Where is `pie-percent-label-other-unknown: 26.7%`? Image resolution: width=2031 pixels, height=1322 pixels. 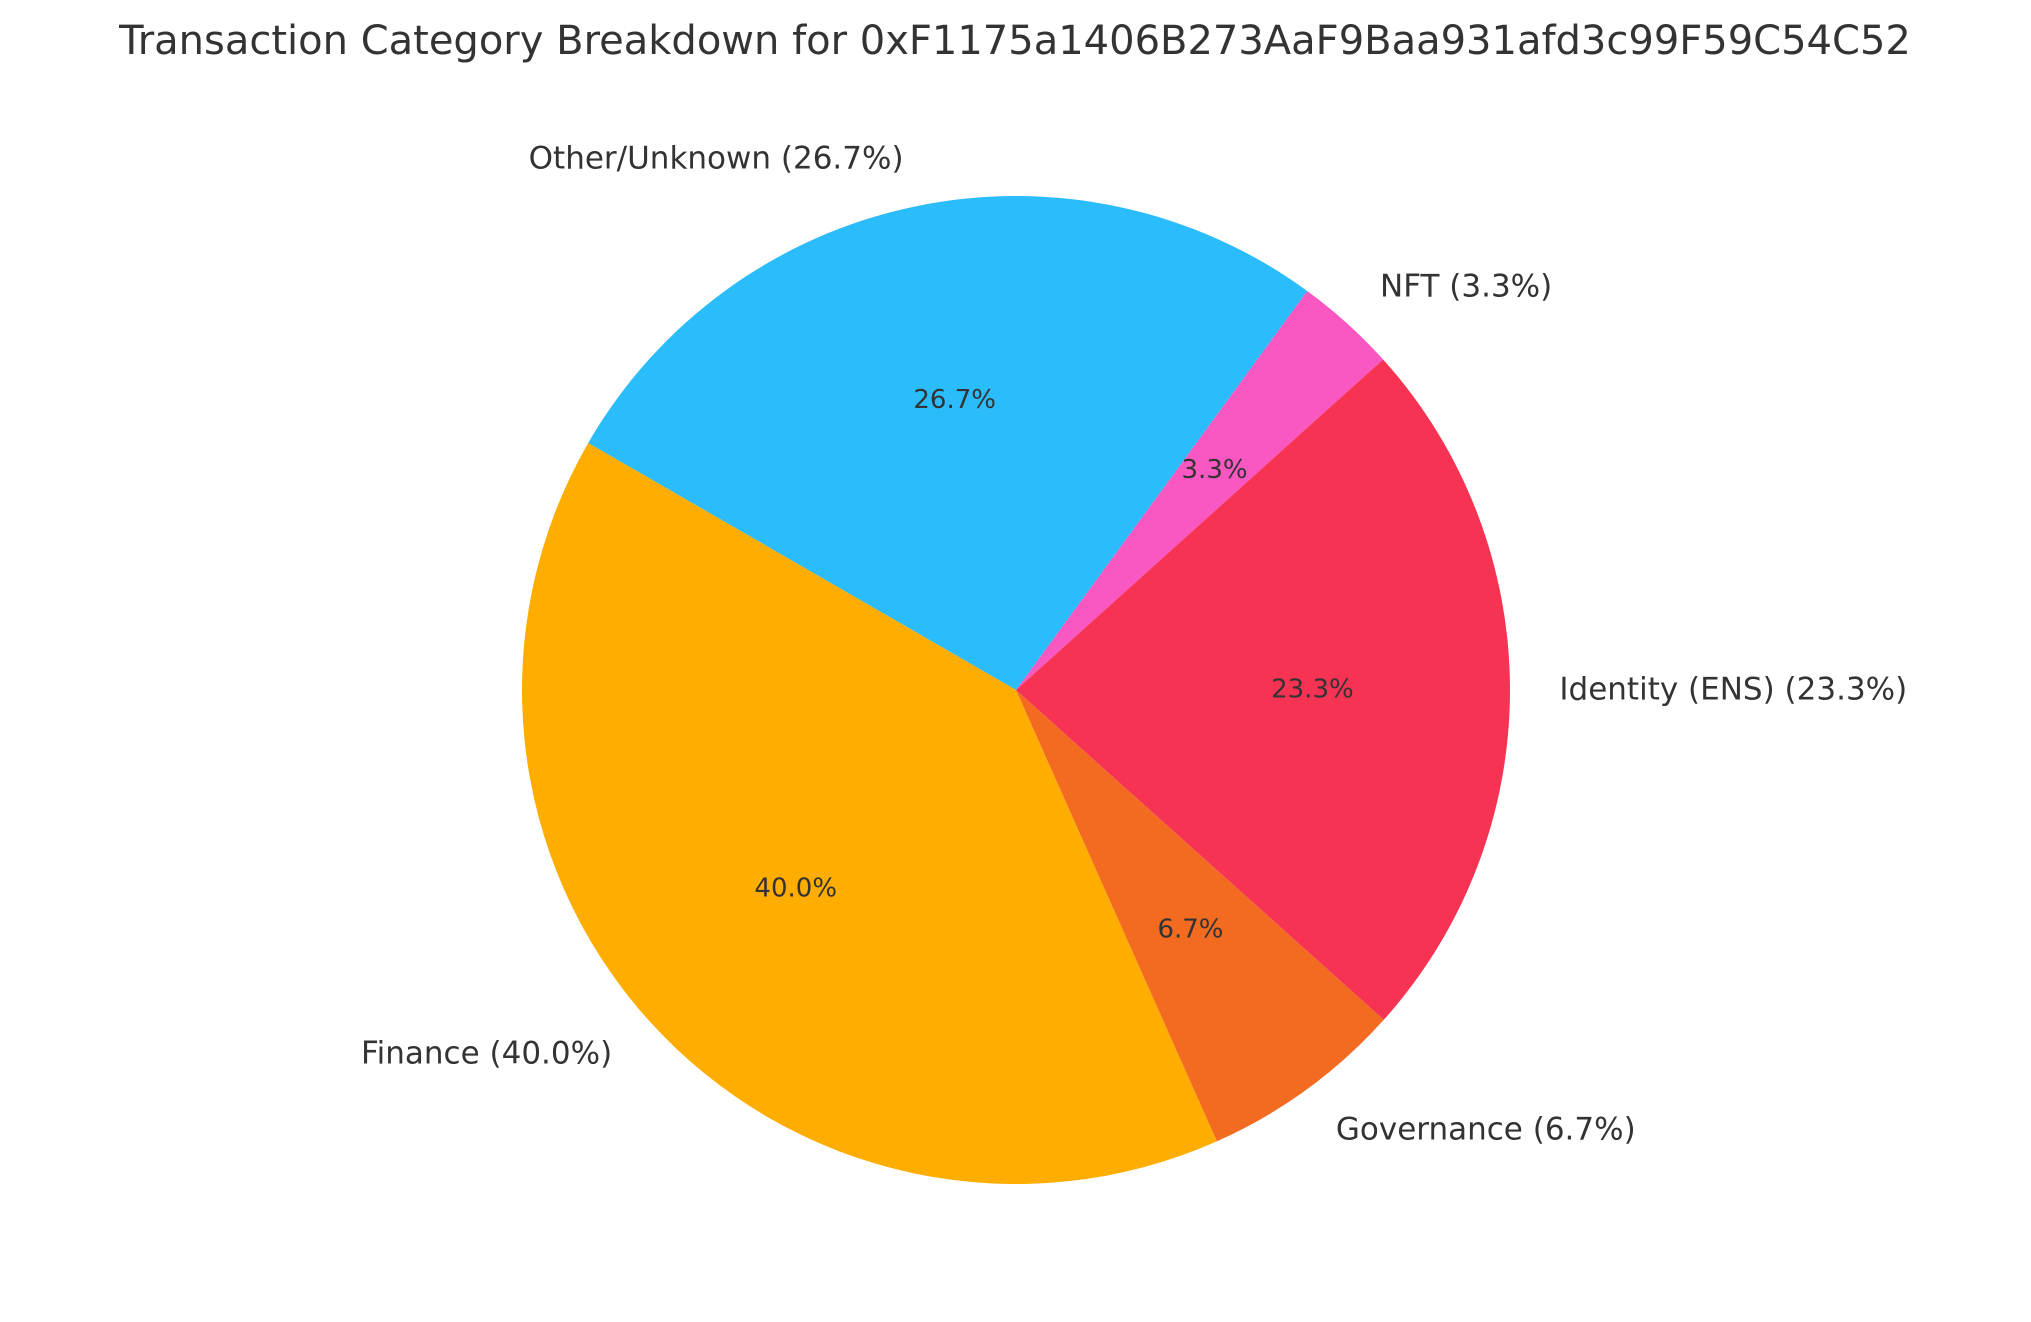
pie-percent-label-other-unknown: 26.7% is located at coordinates (954, 400).